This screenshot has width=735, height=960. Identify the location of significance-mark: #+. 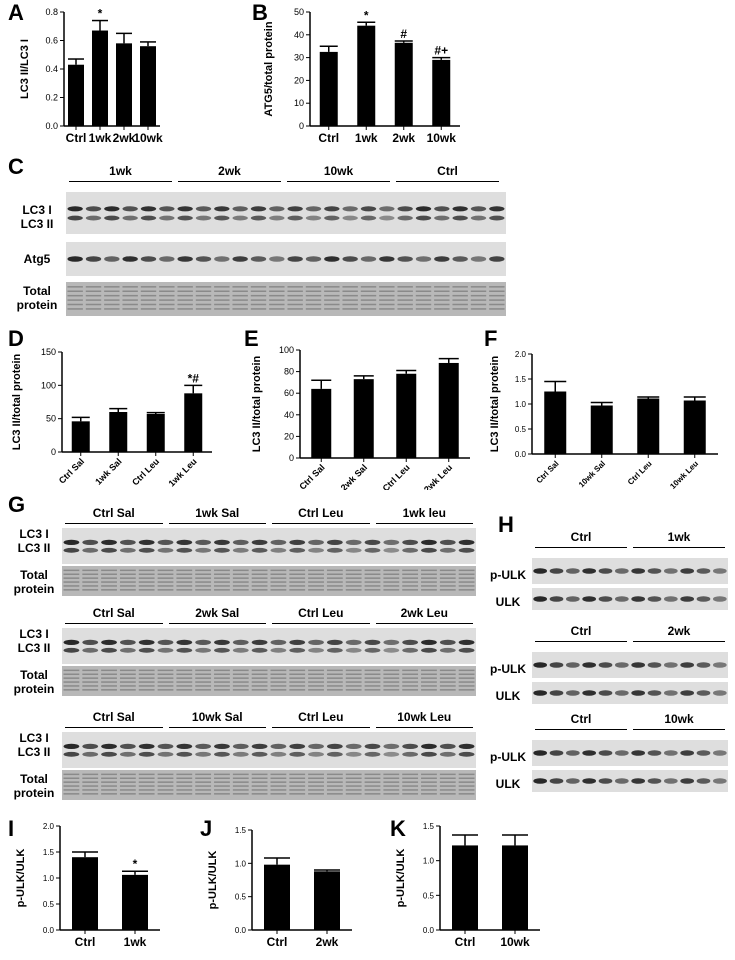
(441, 51).